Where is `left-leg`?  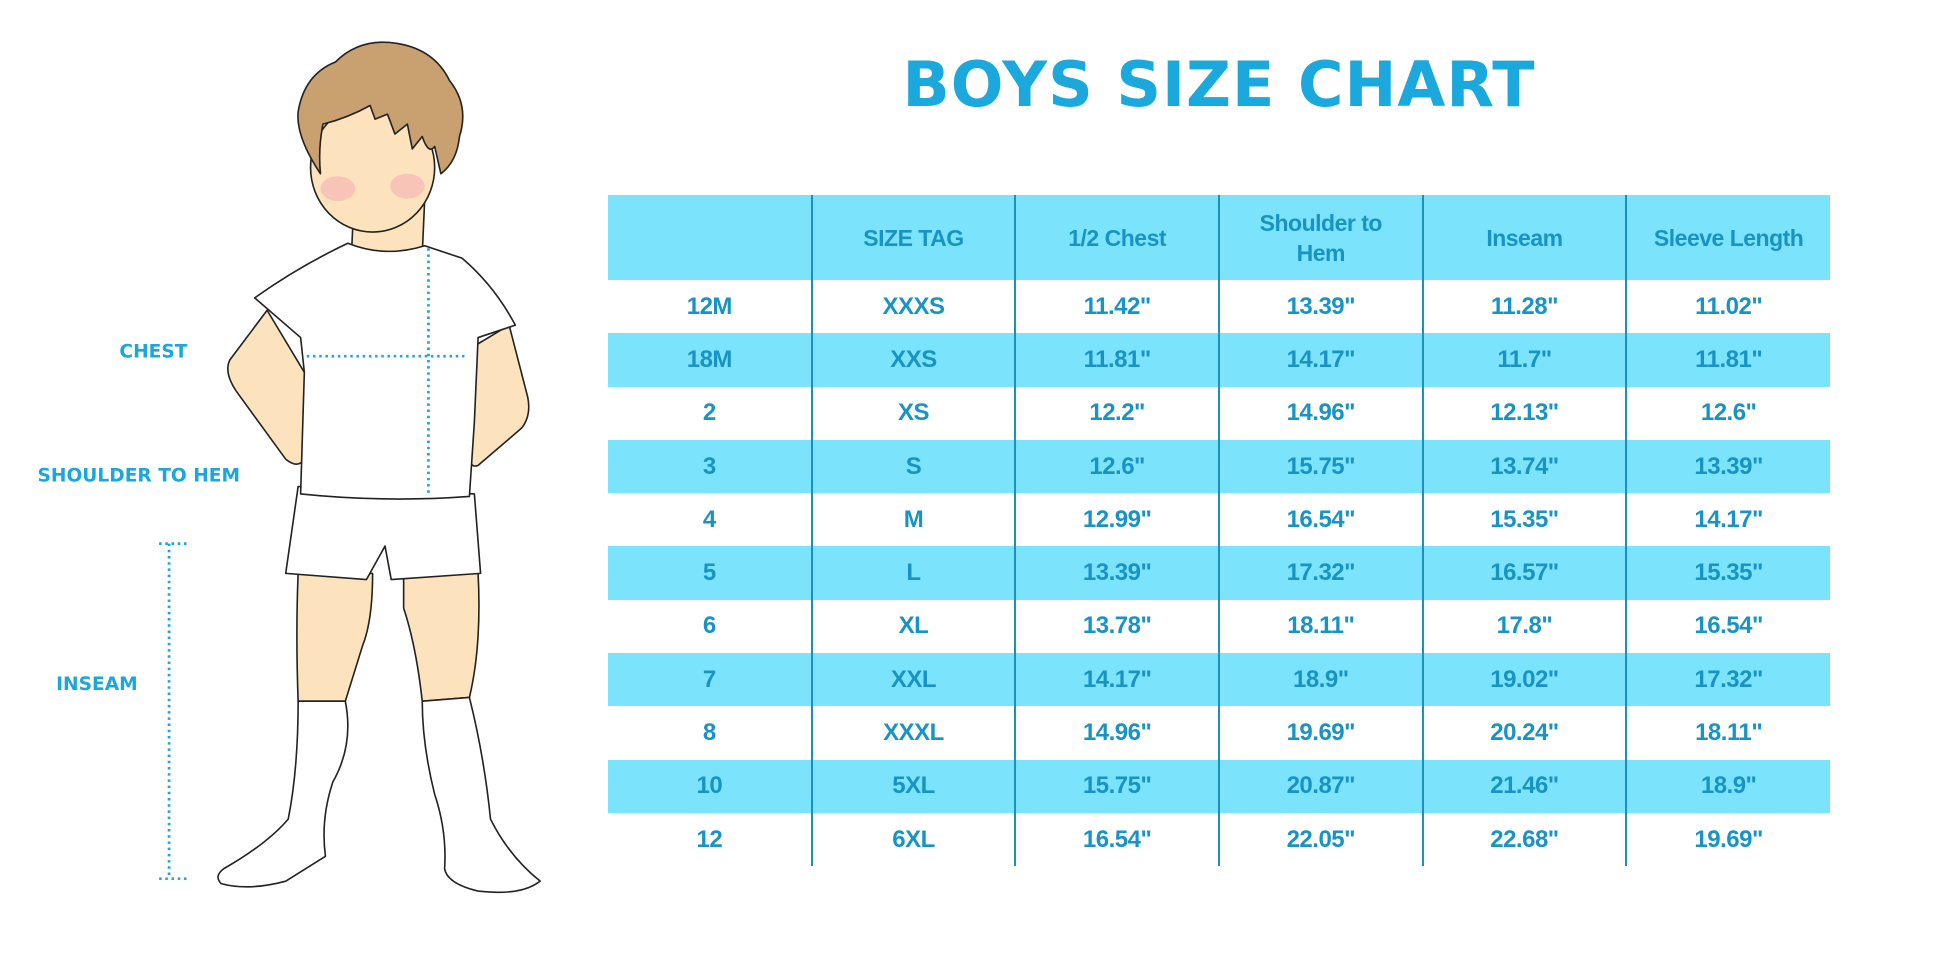
left-leg is located at coordinates (335, 637).